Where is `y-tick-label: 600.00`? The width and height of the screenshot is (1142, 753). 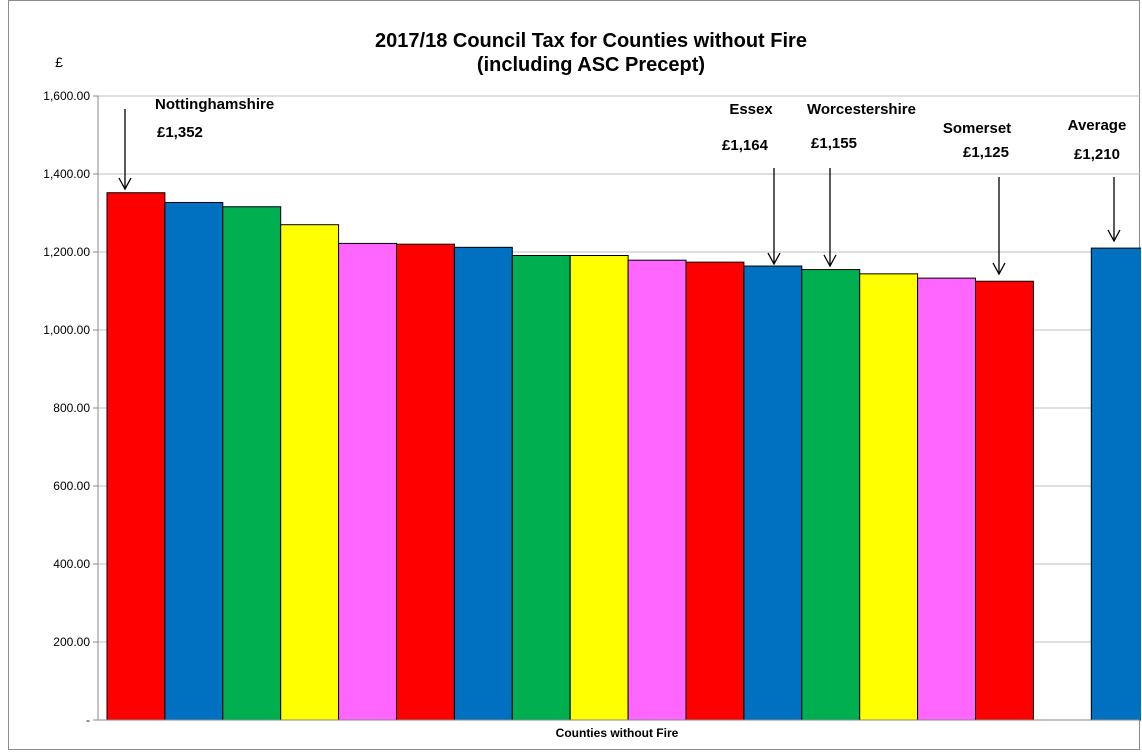 y-tick-label: 600.00 is located at coordinates (71, 486).